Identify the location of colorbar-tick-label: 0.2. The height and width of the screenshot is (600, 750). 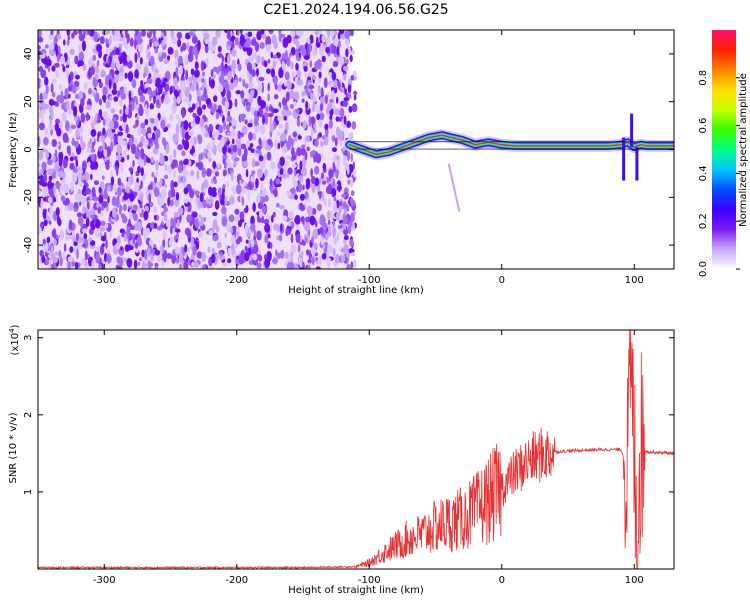
(703, 221).